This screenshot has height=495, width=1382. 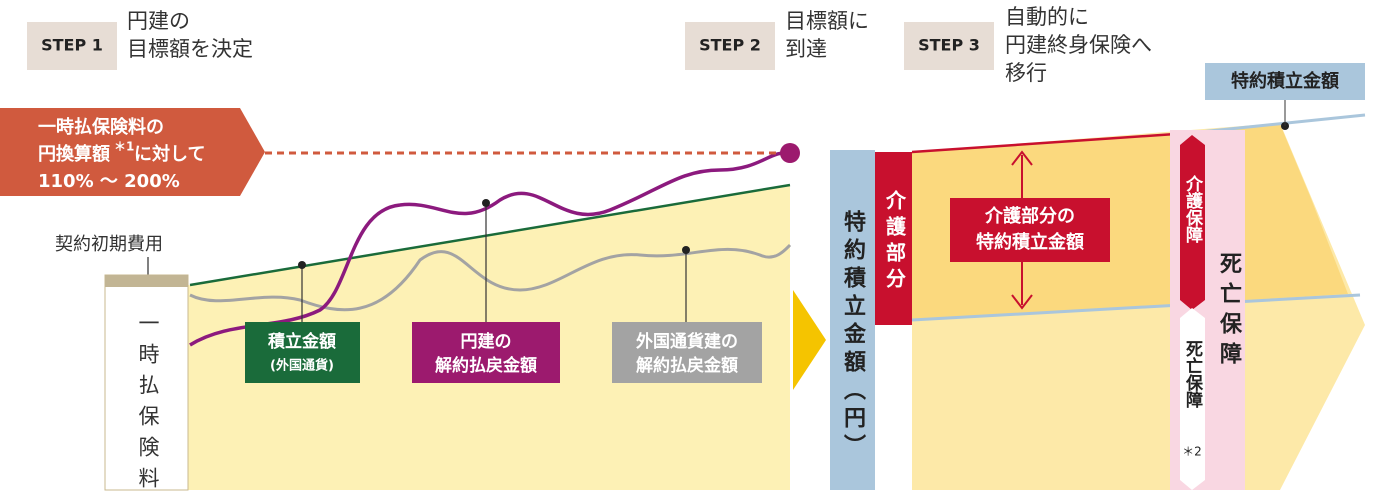 I want to click on care-column, so click(x=893, y=238).